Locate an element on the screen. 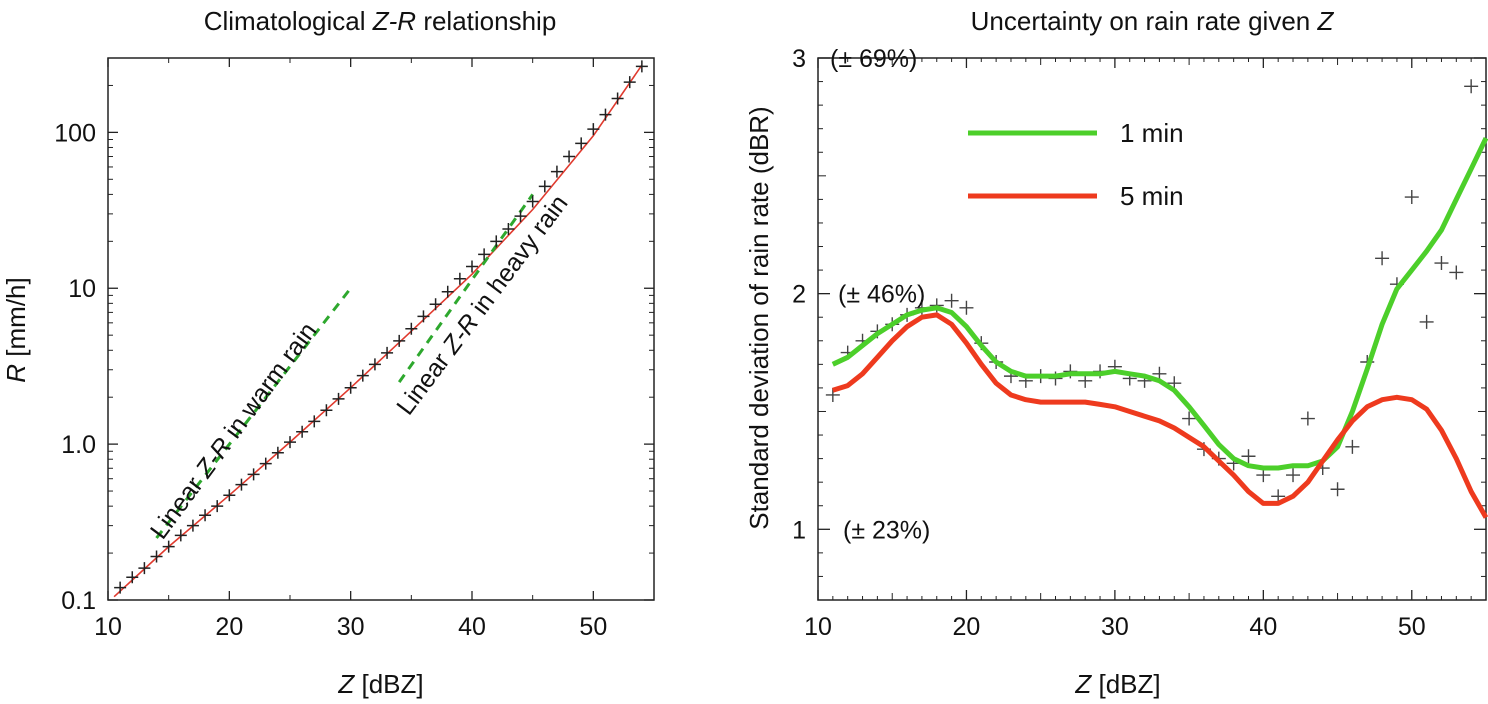 This screenshot has width=1488, height=704. y-tick-label: 3 is located at coordinates (799, 59).